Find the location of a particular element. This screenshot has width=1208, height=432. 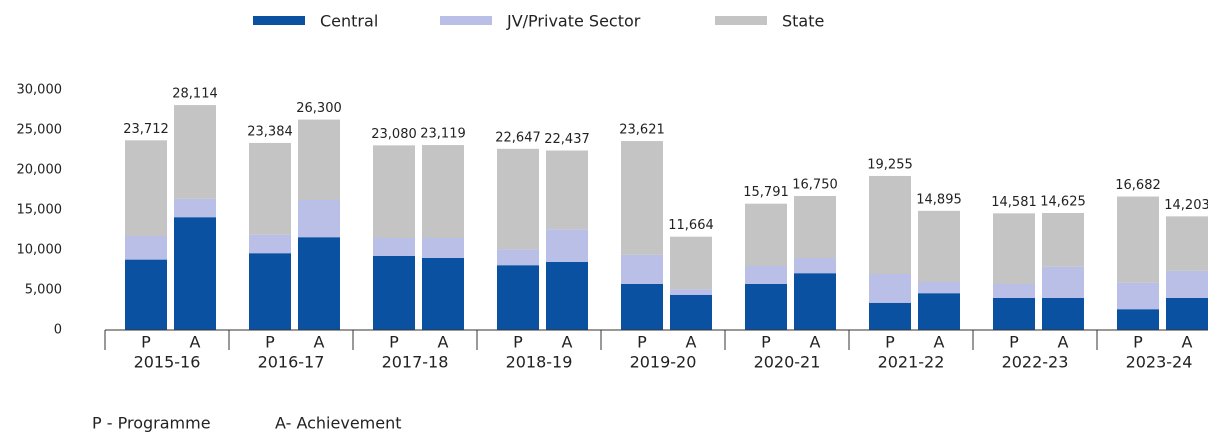

group-label: 2018-19 is located at coordinates (539, 362).